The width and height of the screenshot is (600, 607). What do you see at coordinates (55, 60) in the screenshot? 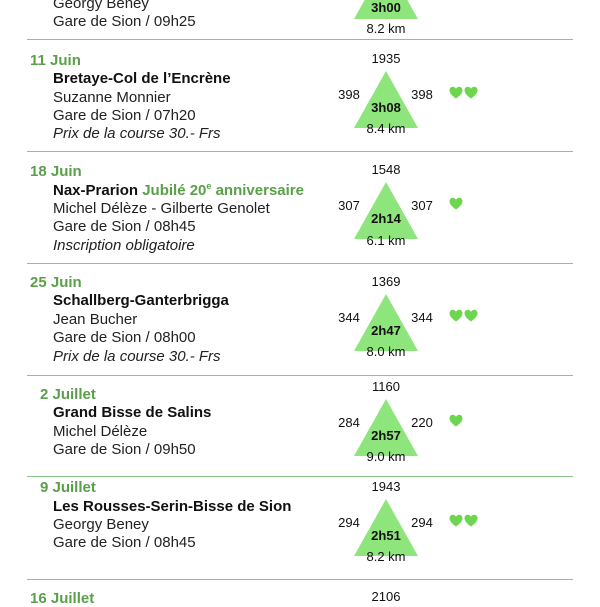
I see `hike-date: 11 Juin` at bounding box center [55, 60].